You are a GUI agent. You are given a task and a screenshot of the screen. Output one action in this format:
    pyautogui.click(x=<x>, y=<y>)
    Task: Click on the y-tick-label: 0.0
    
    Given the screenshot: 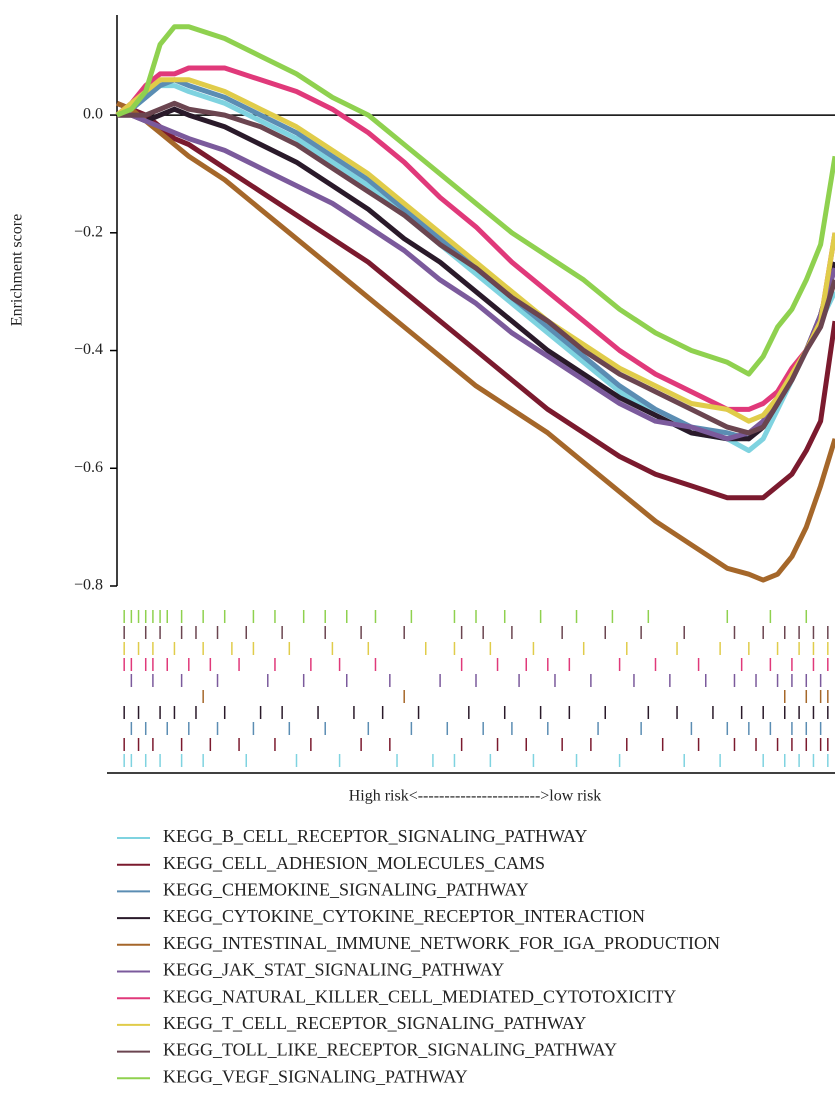 What is the action you would take?
    pyautogui.click(x=93, y=114)
    